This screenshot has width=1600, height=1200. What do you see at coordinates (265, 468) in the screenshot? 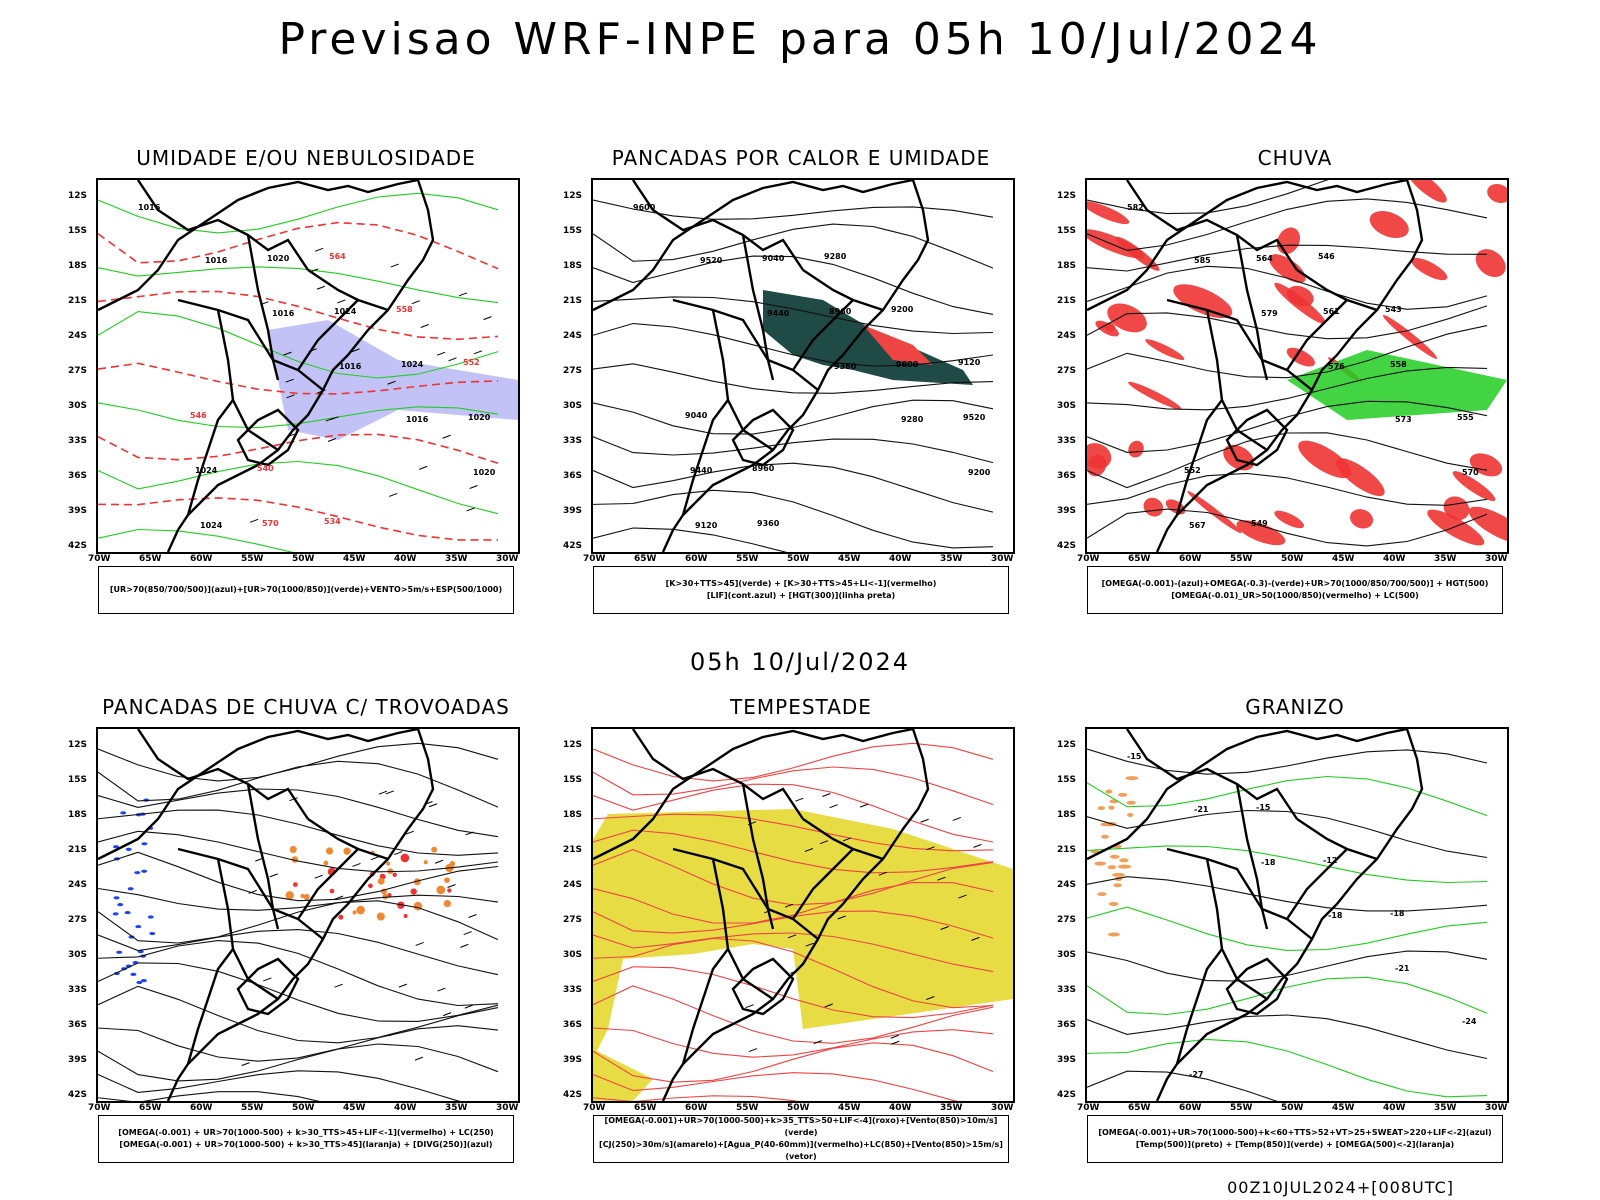
I see `contour-label: 540` at bounding box center [265, 468].